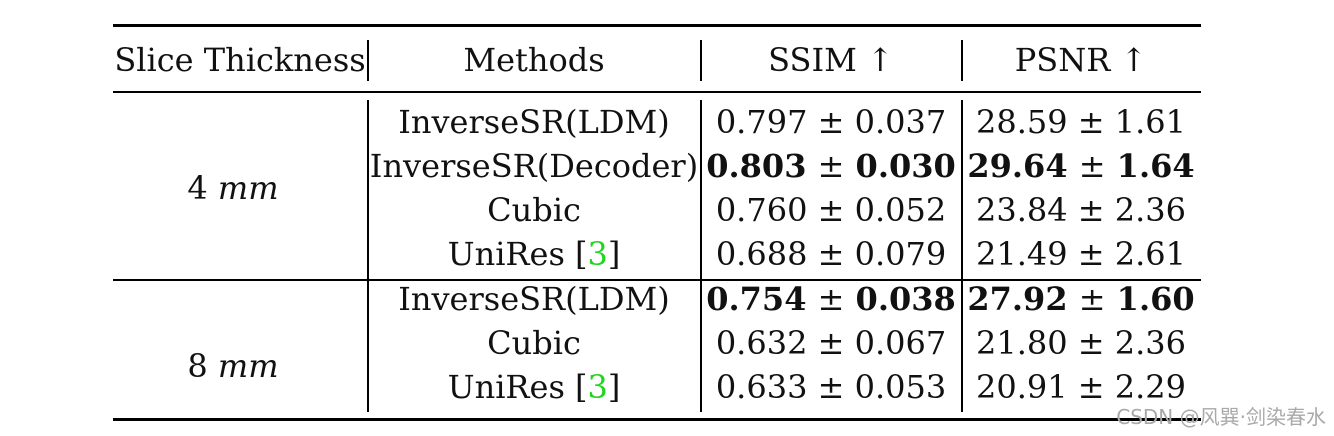 The height and width of the screenshot is (436, 1334). Describe the element at coordinates (1150, 122) in the screenshot. I see `psnr-std: 1.61` at that location.